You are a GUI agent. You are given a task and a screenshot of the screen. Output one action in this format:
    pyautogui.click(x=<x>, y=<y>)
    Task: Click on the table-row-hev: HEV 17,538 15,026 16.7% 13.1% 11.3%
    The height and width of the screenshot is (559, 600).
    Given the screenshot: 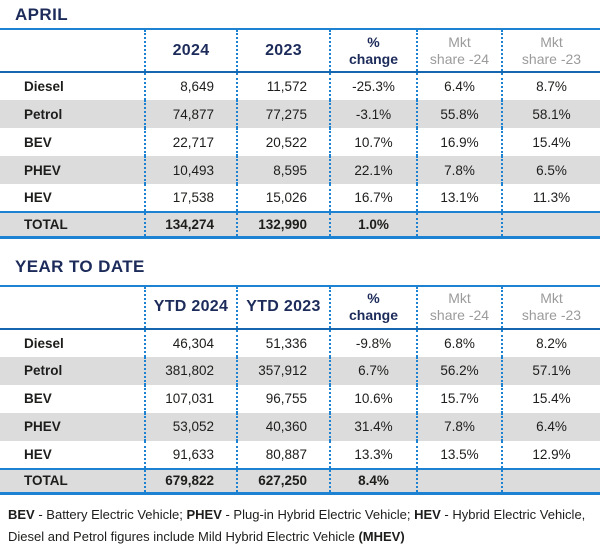 What is the action you would take?
    pyautogui.click(x=300, y=198)
    